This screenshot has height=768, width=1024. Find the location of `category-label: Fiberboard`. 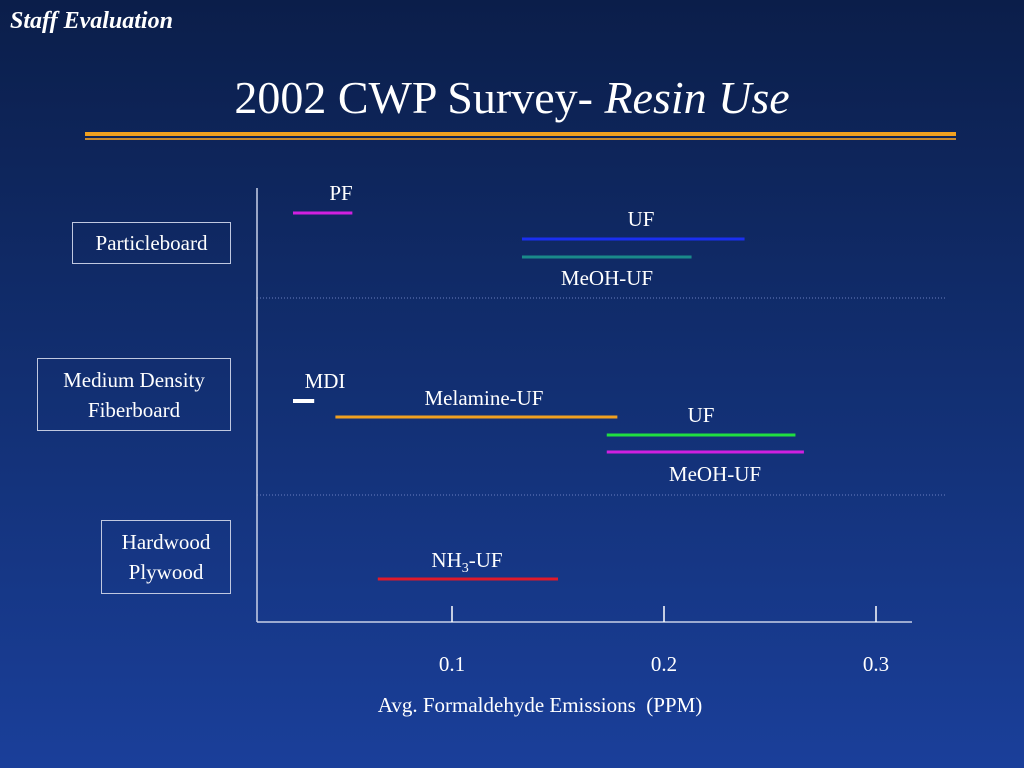

category-label: Fiberboard is located at coordinates (134, 410).